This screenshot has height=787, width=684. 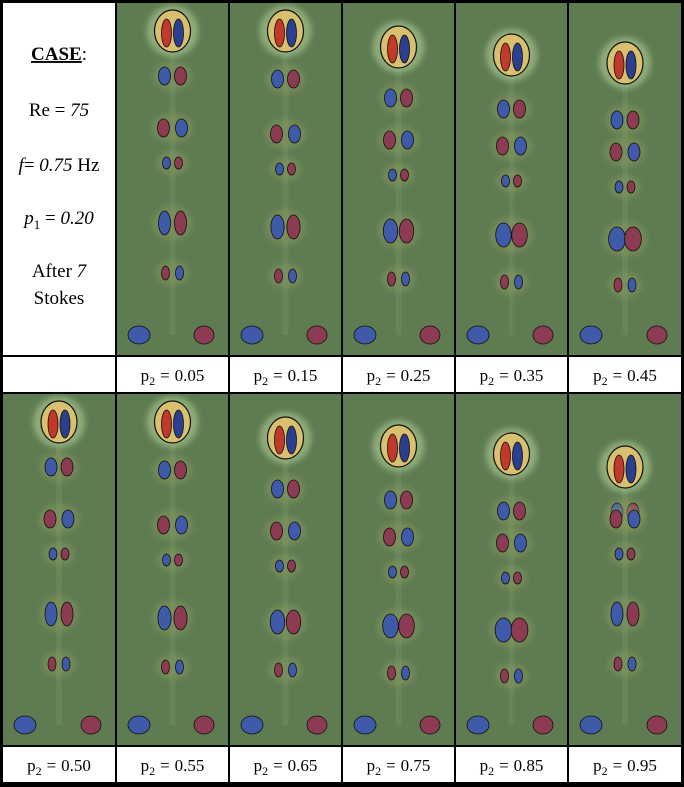 What do you see at coordinates (59, 374) in the screenshot?
I see `empty-cell` at bounding box center [59, 374].